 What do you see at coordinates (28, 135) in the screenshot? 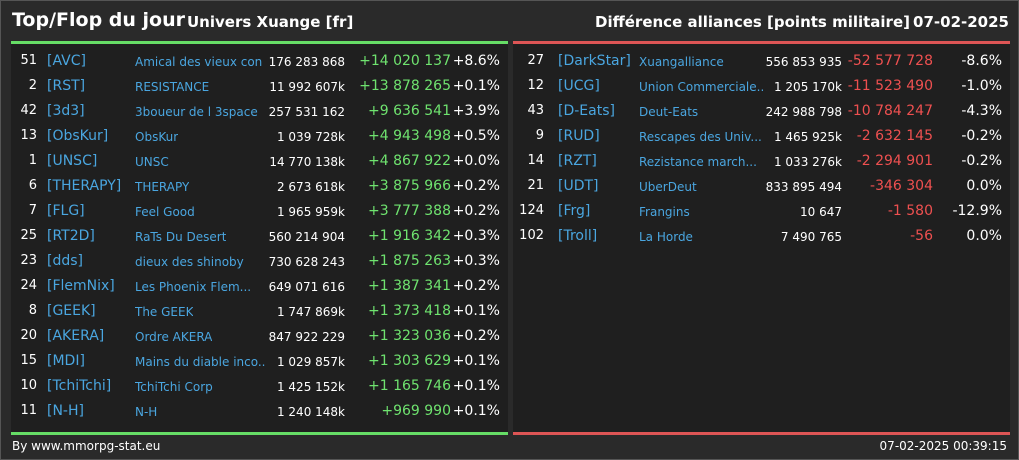
I see `alliance-rank: 13` at bounding box center [28, 135].